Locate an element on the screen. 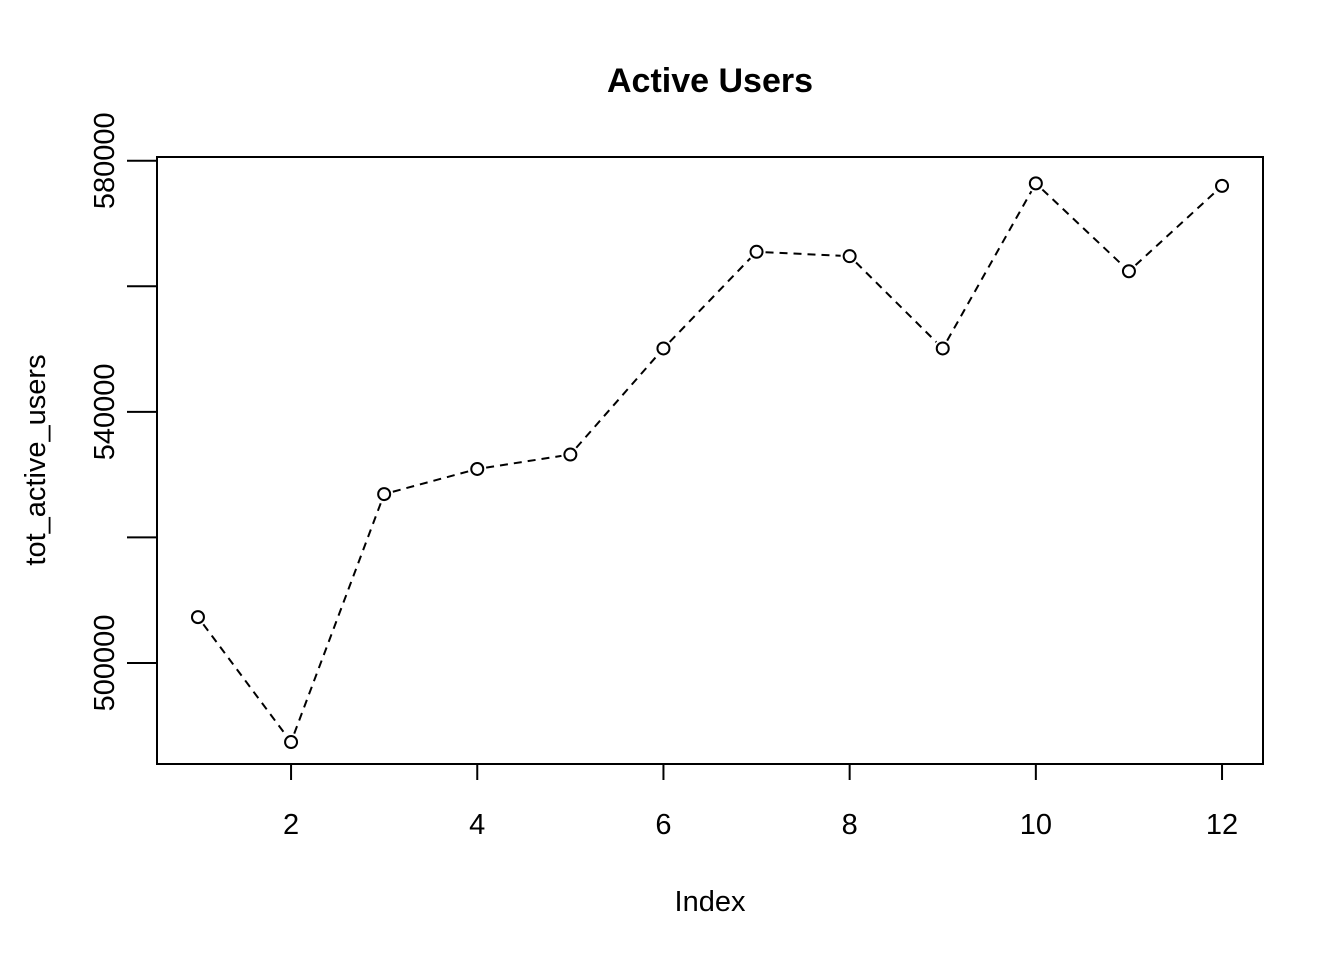 The width and height of the screenshot is (1344, 960). y-tick-label: 500000 is located at coordinates (105, 663).